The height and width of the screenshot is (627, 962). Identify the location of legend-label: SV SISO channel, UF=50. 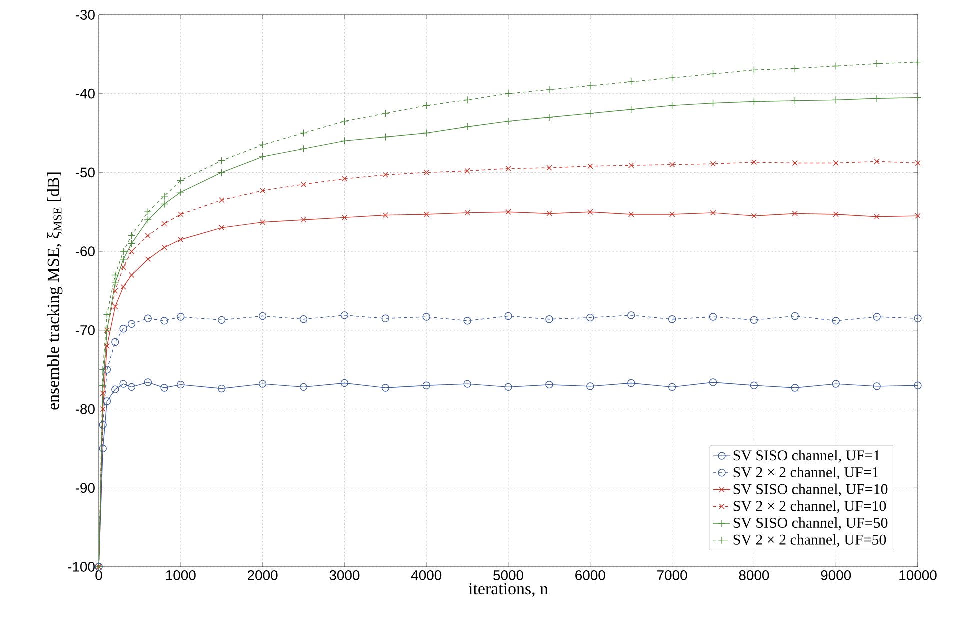
(811, 524).